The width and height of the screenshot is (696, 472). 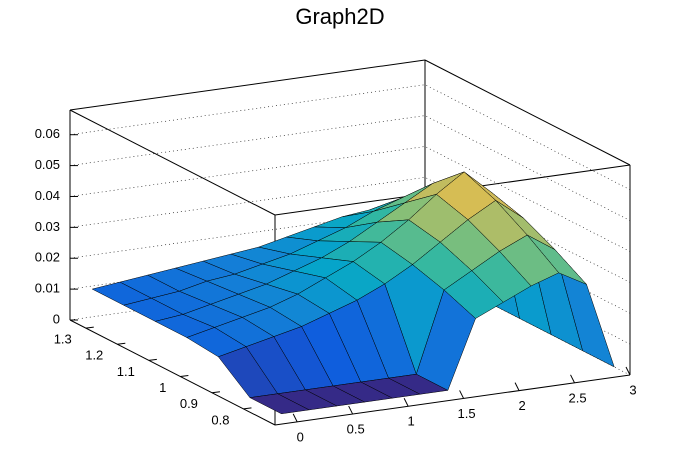 I want to click on chart-title: Graph2D, so click(x=339, y=16).